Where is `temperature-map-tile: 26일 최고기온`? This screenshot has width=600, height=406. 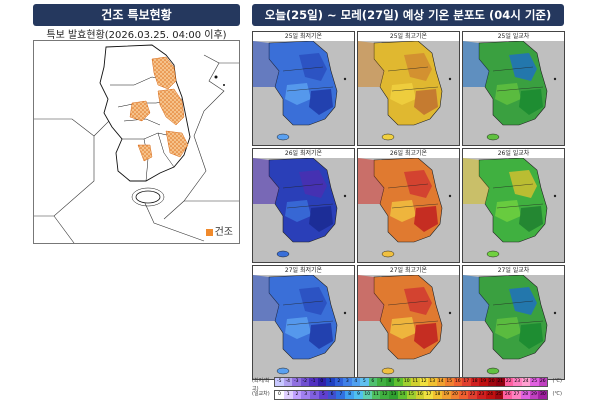
temperature-map-tile: 26일 최고기온 is located at coordinates (408, 205).